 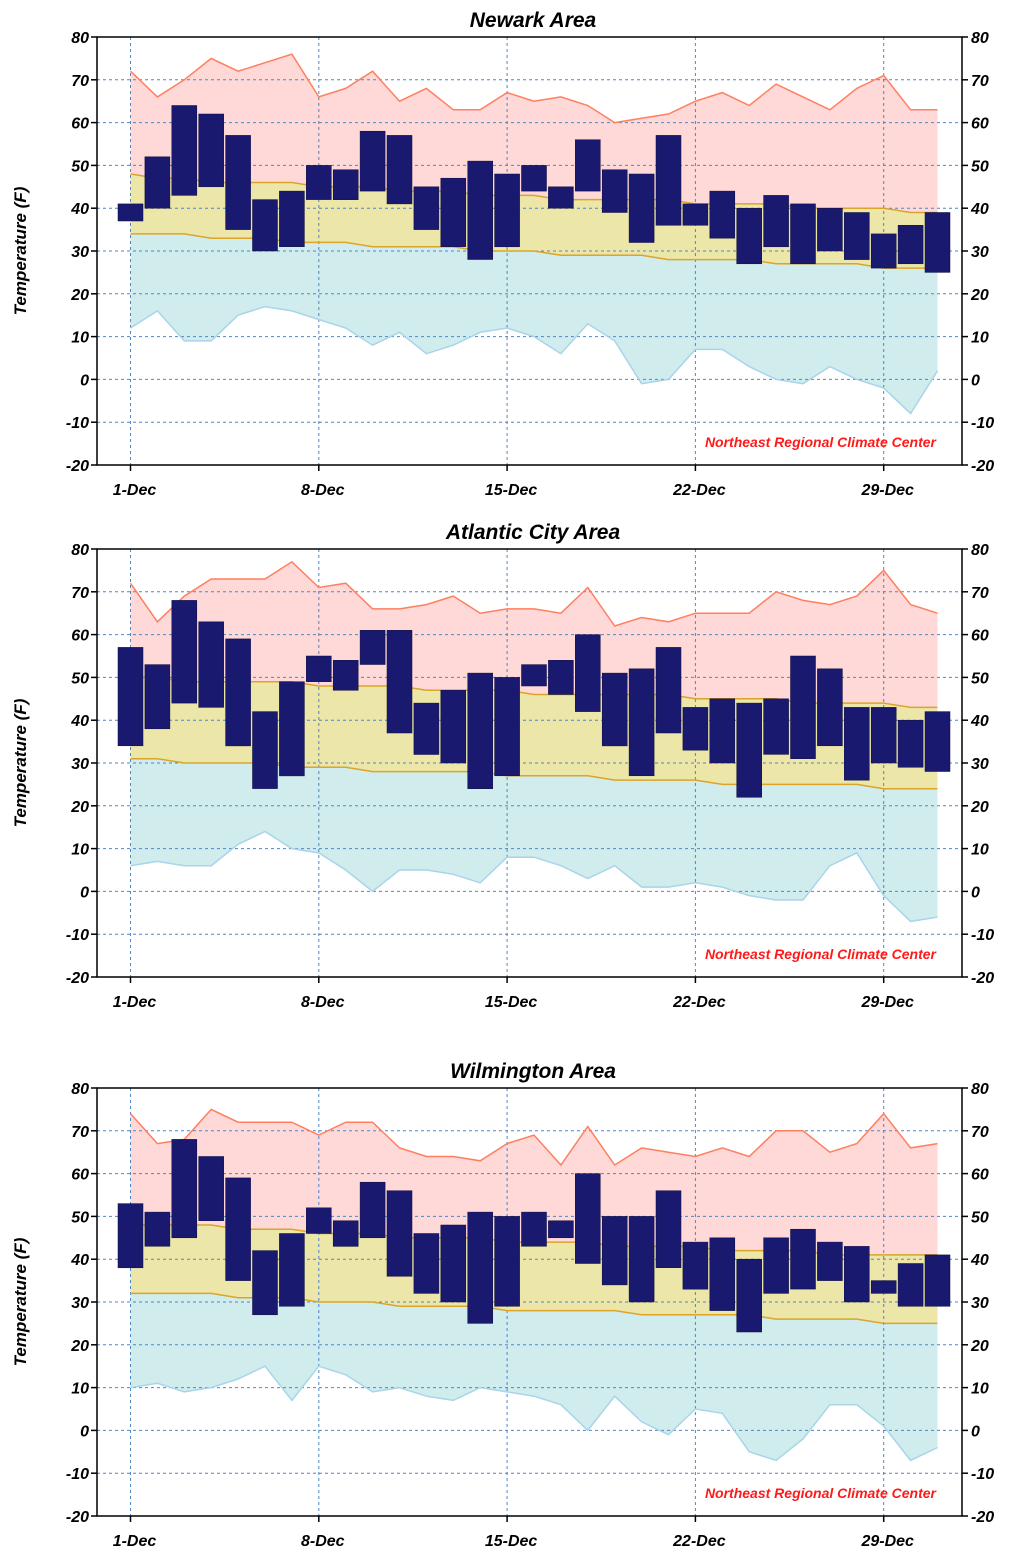 I want to click on record-low-line, so click(x=534, y=360).